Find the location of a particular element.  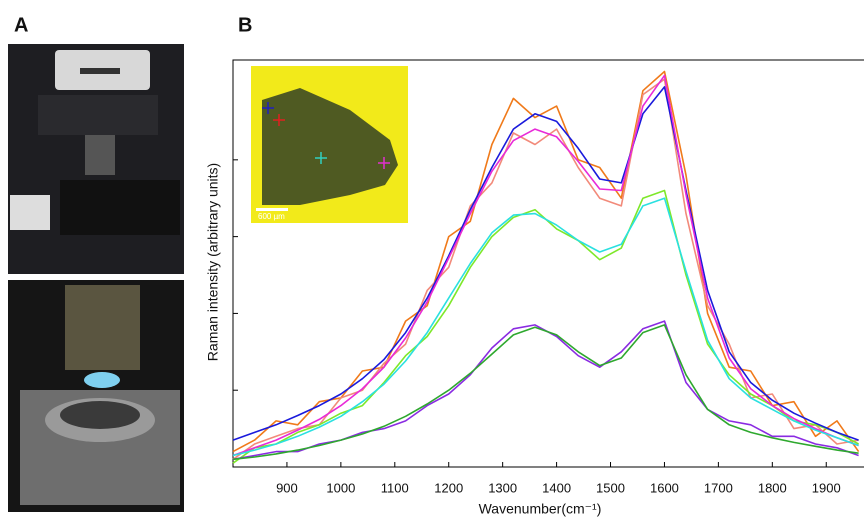

x-tick-label: 1800 is located at coordinates (772, 487).